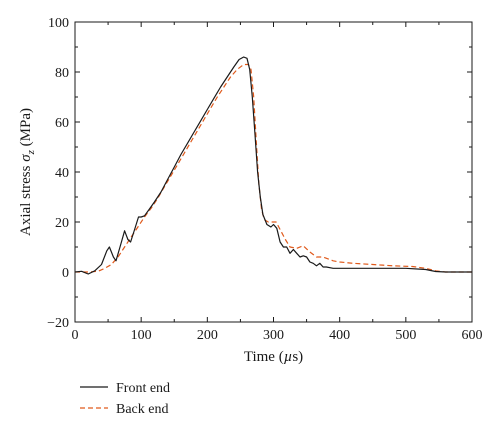 The height and width of the screenshot is (432, 500). What do you see at coordinates (143, 388) in the screenshot?
I see `legend-label: Front end` at bounding box center [143, 388].